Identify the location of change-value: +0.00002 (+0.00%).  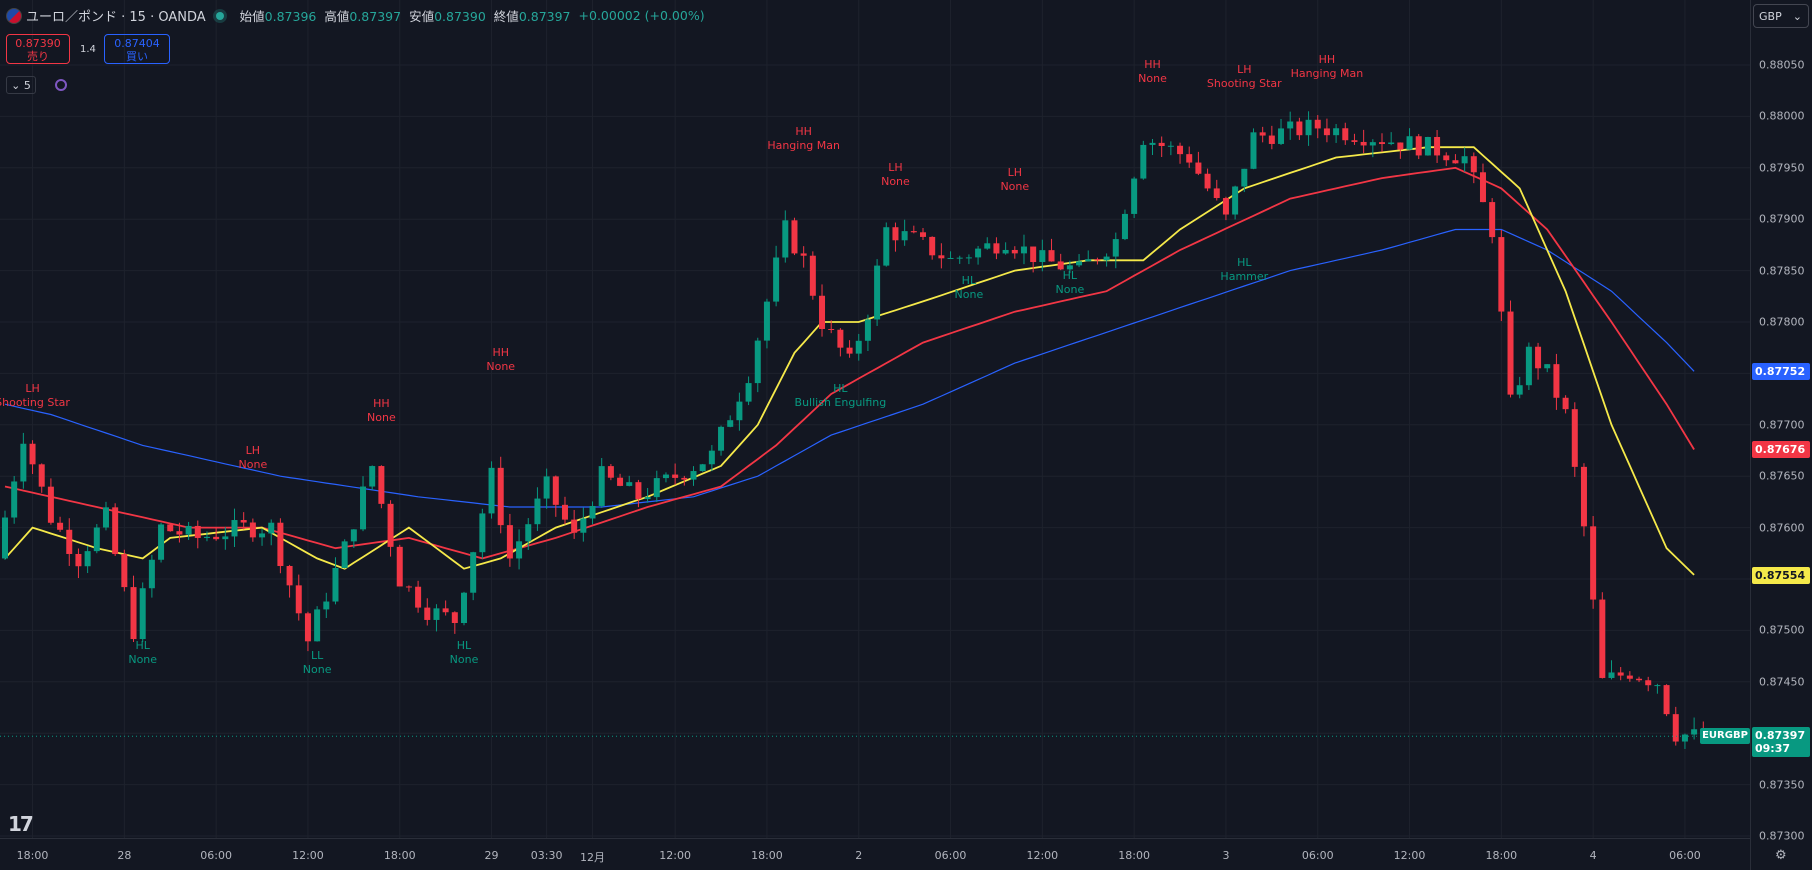
(641, 15).